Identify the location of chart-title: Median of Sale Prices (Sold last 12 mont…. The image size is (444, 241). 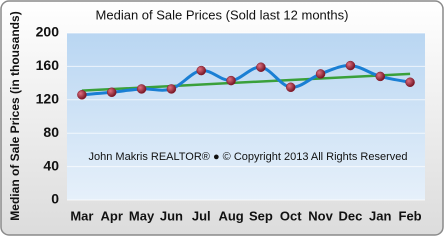
(222, 14).